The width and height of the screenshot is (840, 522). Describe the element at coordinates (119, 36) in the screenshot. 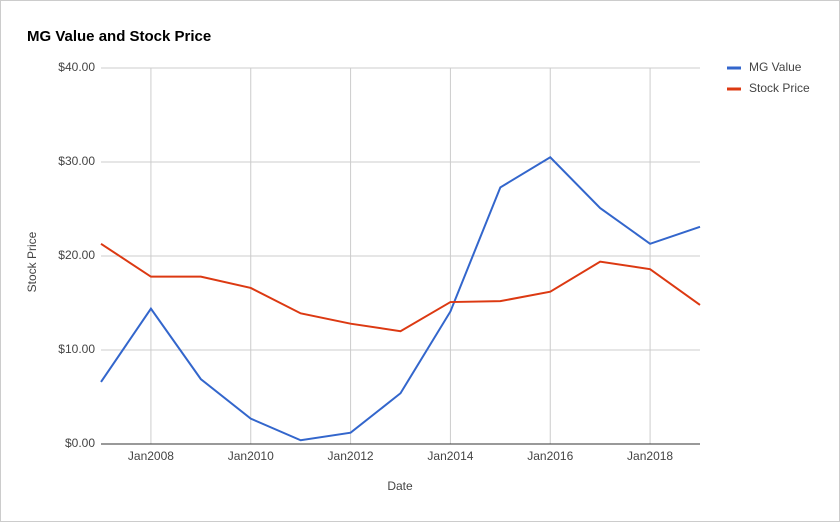

I see `chart-title: MG Value and Stock Price` at that location.